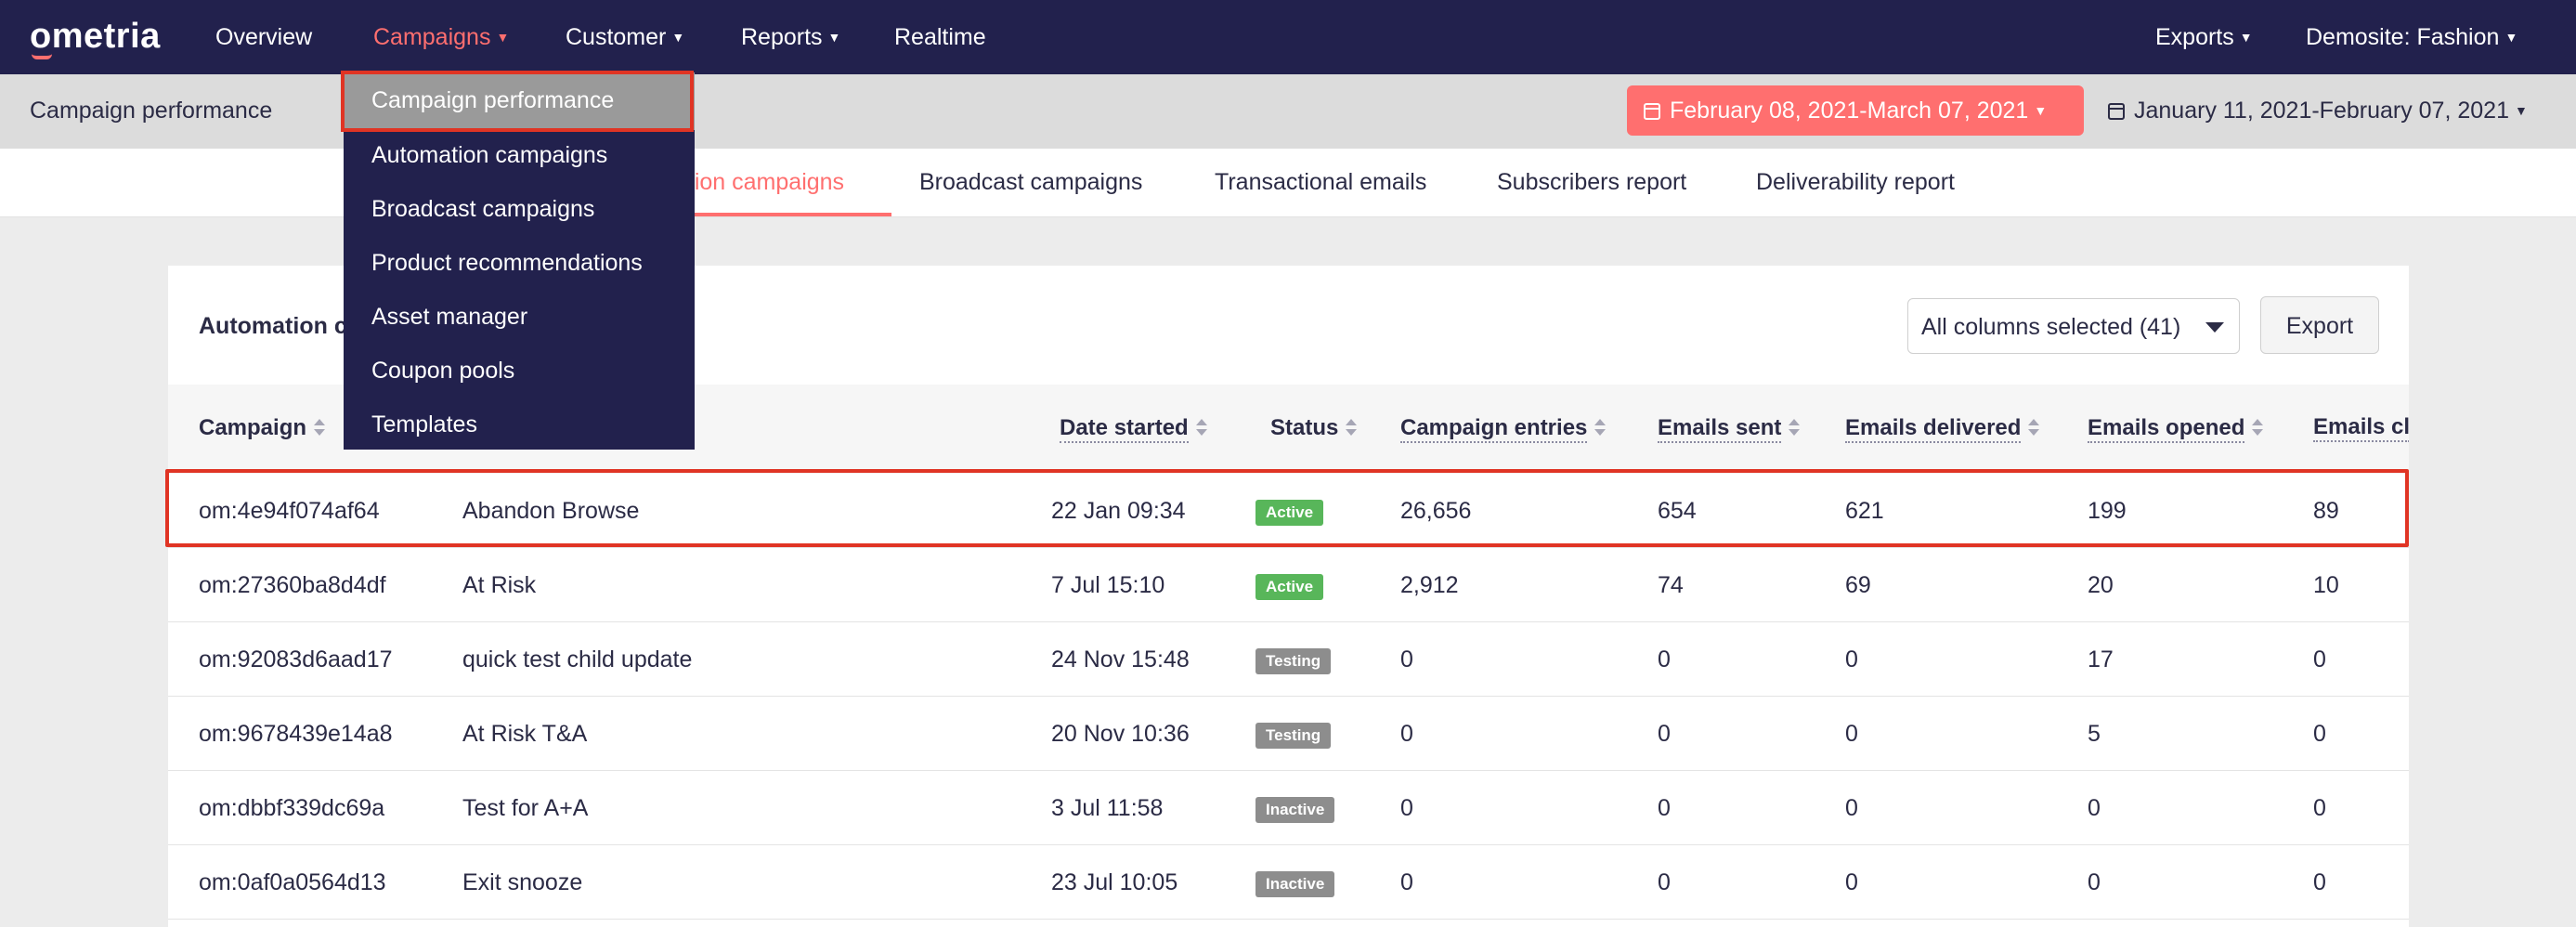  I want to click on cell-campaign-name: At Risk, so click(499, 585).